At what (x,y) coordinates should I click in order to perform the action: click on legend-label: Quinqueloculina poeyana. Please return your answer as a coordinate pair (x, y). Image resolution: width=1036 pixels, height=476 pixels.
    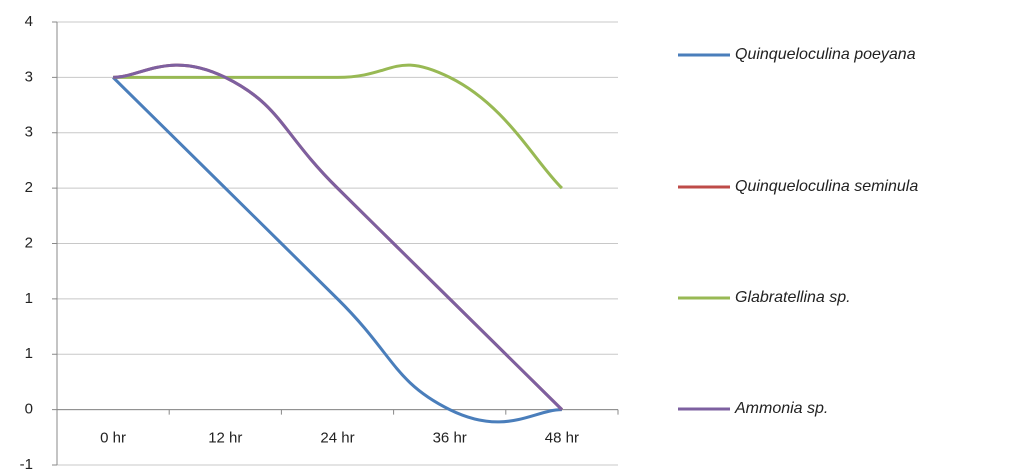
    Looking at the image, I should click on (825, 54).